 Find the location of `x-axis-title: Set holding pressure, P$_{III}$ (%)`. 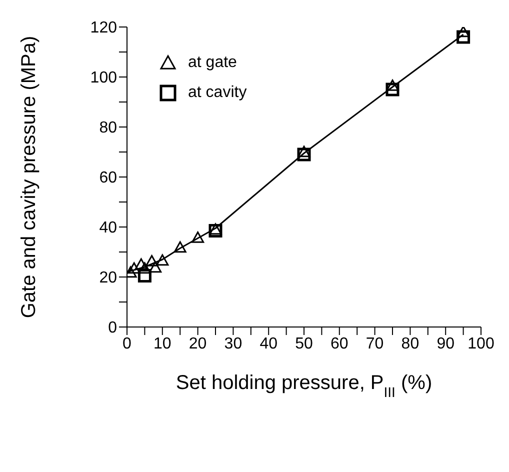

x-axis-title: Set holding pressure, P$_{III}$ (%) is located at coordinates (304, 386).